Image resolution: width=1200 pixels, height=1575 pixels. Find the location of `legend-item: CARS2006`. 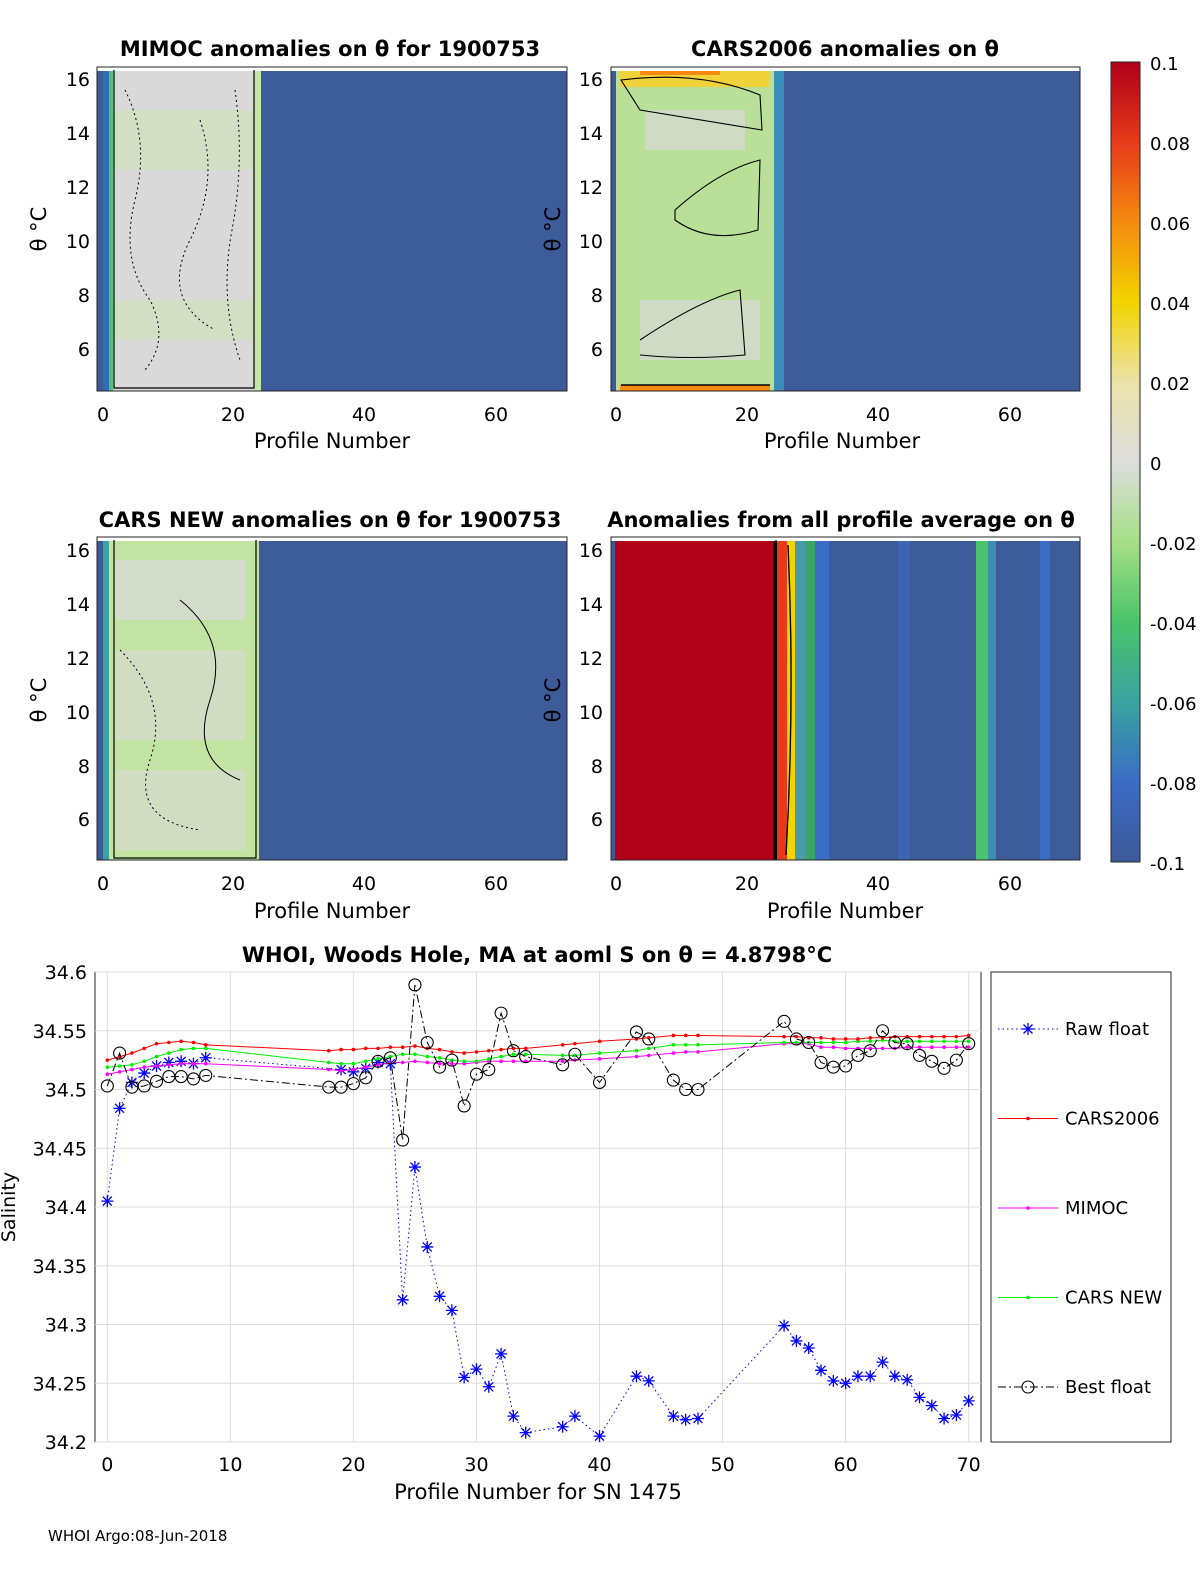

legend-item: CARS2006 is located at coordinates (1079, 1119).